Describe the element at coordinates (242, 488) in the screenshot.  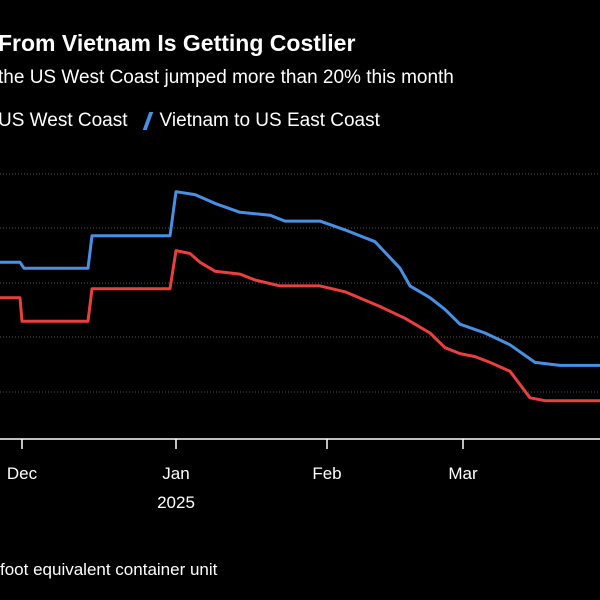
I see `x-axis-labels: Dec Jan 2025 Feb Mar` at that location.